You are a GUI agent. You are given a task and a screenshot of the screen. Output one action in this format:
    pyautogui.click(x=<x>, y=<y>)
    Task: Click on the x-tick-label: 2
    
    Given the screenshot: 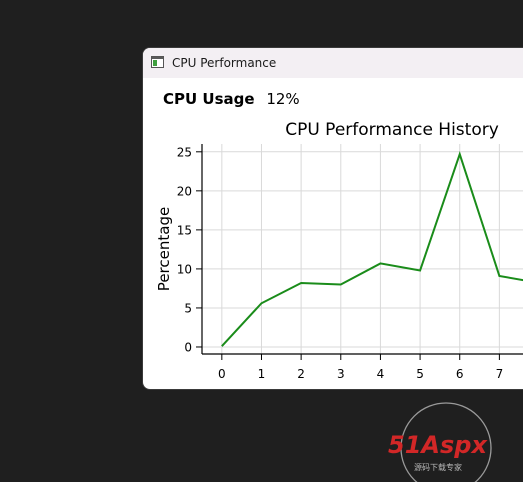 What is the action you would take?
    pyautogui.click(x=301, y=374)
    